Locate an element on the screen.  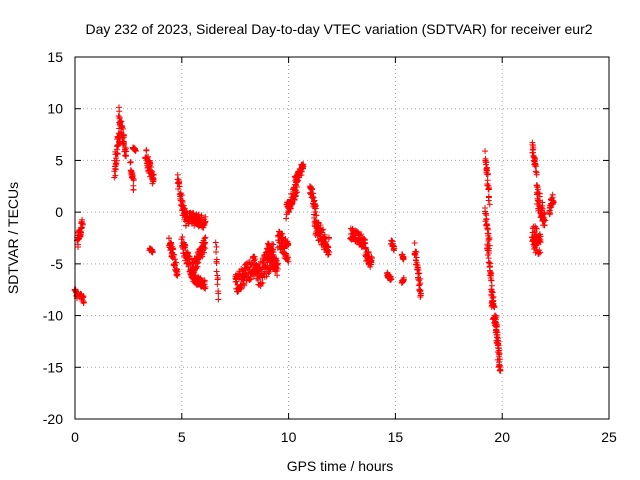
y-tick-label: -20 is located at coordinates (53, 419).